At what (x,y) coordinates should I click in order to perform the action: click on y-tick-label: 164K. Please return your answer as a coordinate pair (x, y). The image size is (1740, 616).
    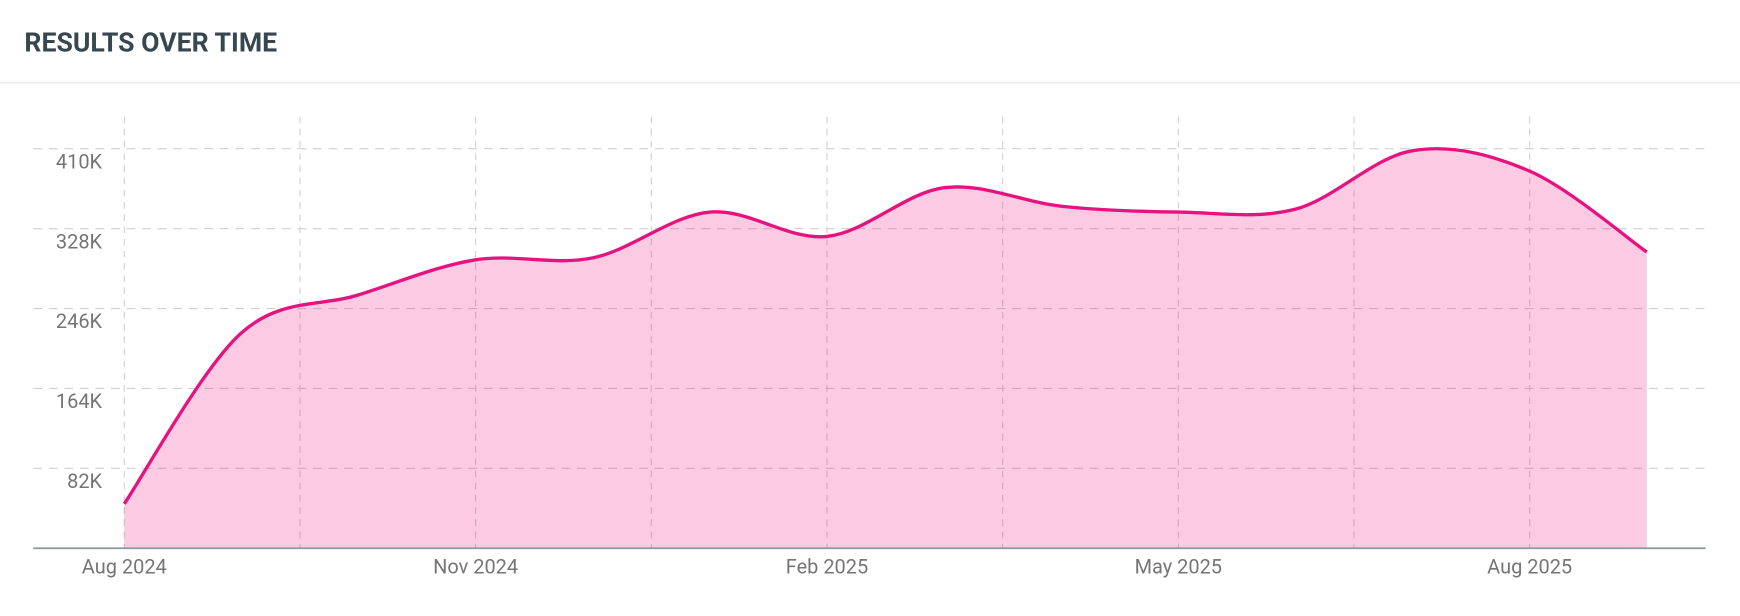
    Looking at the image, I should click on (79, 401).